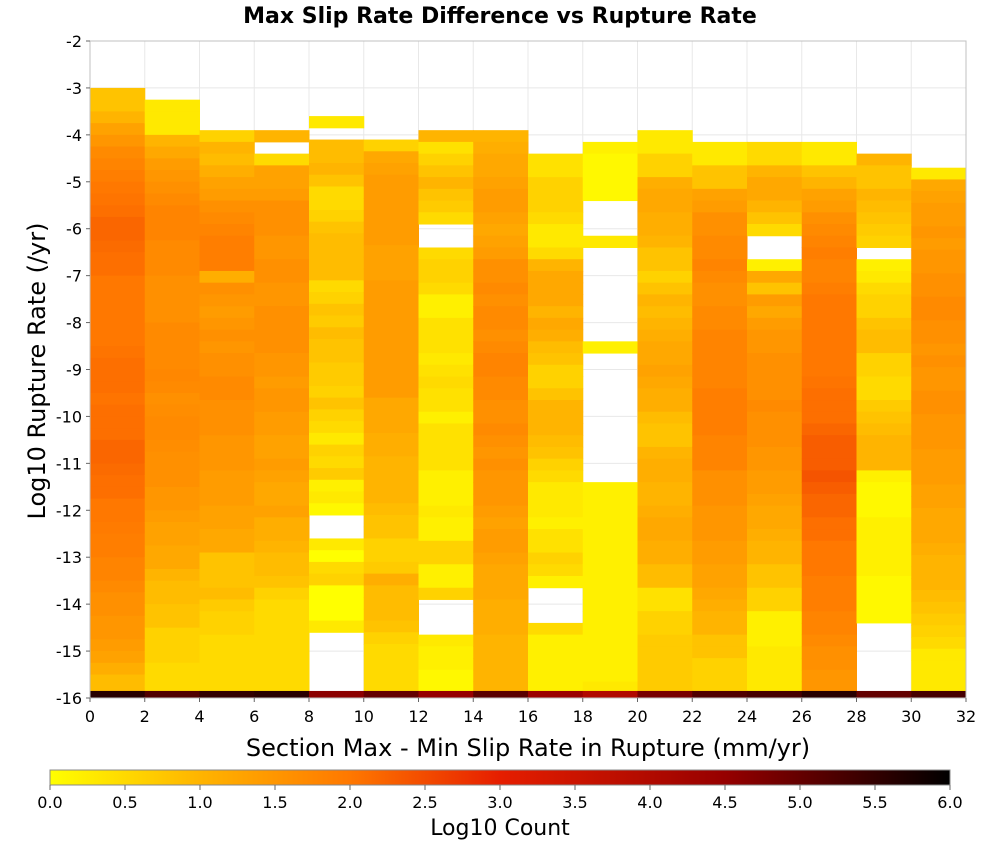 The width and height of the screenshot is (1000, 850). Describe the element at coordinates (74, 182) in the screenshot. I see `y-tick-label: -5` at that location.